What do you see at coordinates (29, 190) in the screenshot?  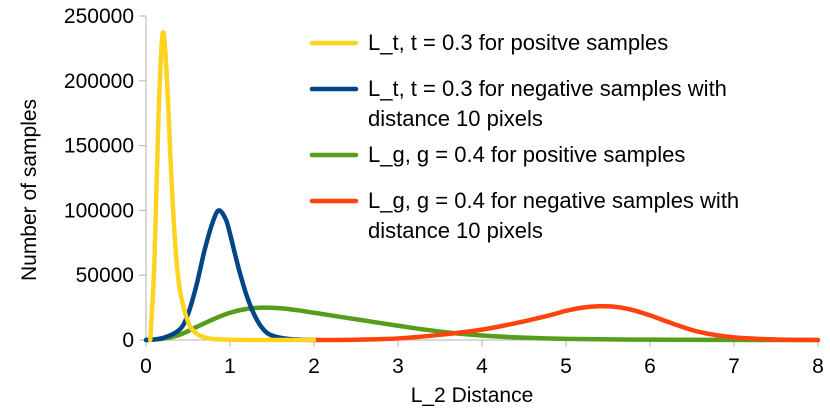 I see `y-axis-title: Number of samples` at bounding box center [29, 190].